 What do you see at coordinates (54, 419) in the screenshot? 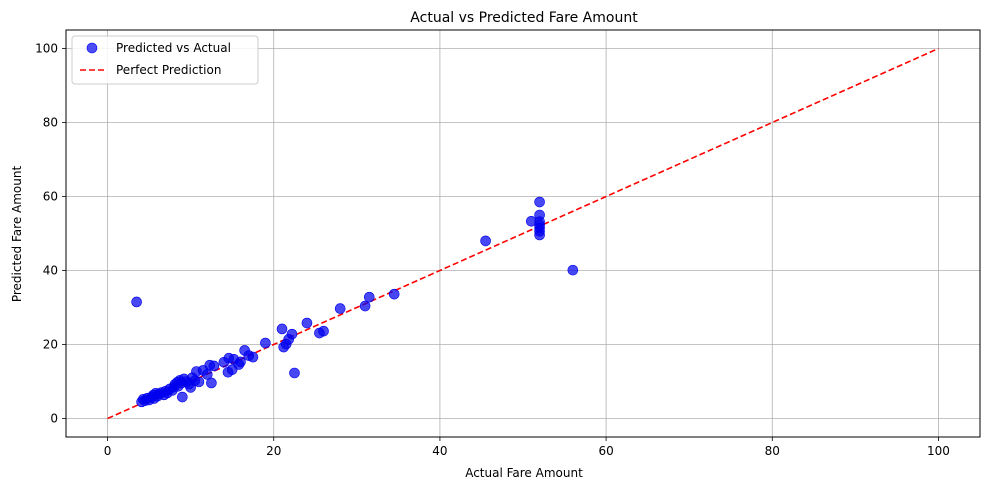
I see `y-tick-label: 0` at bounding box center [54, 419].